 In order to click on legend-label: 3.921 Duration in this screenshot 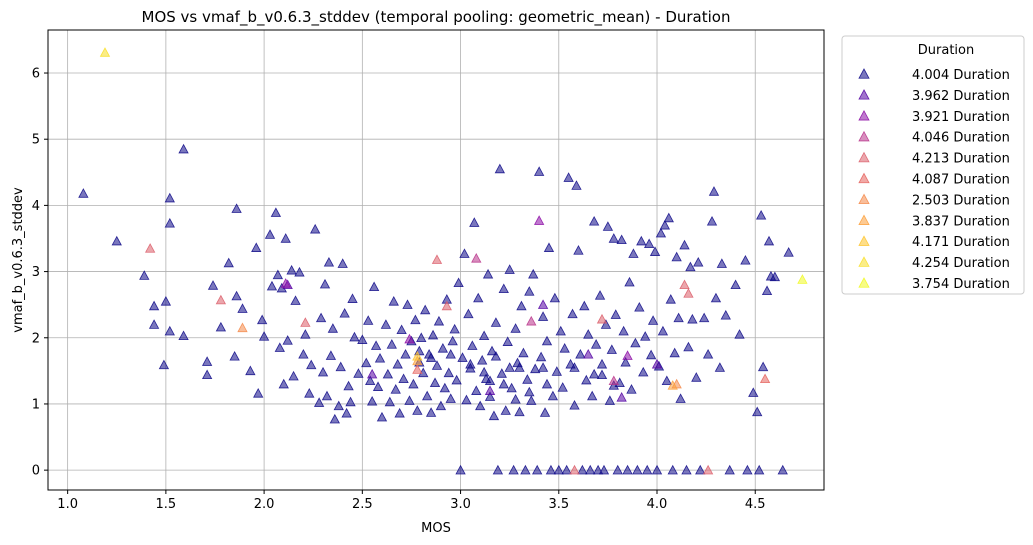, I will do `click(961, 117)`.